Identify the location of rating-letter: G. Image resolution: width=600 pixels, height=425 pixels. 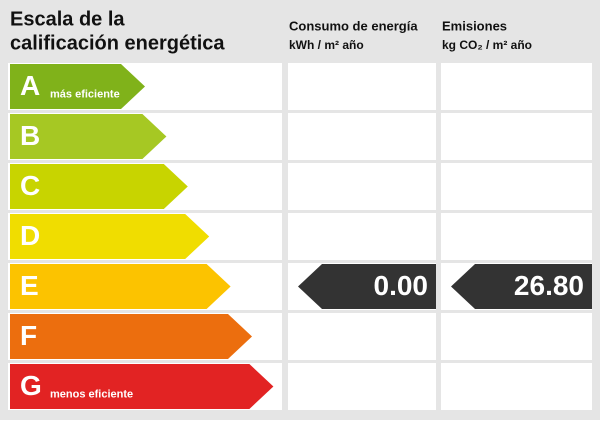
(31, 385).